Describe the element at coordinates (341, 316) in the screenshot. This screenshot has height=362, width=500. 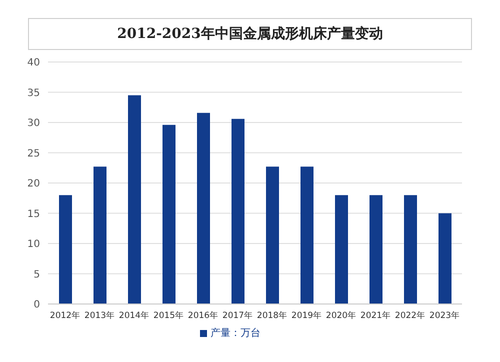
I see `x-tick-label: 2020年` at that location.